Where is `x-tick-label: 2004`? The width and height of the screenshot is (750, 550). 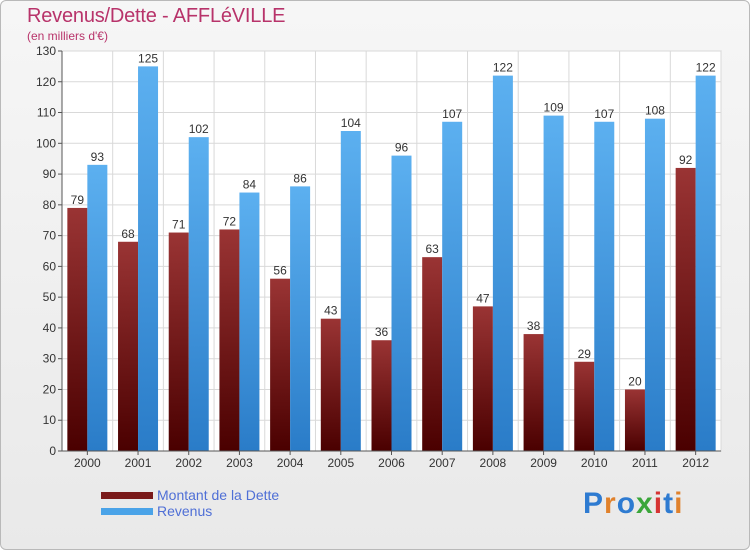 x-tick-label: 2004 is located at coordinates (290, 463).